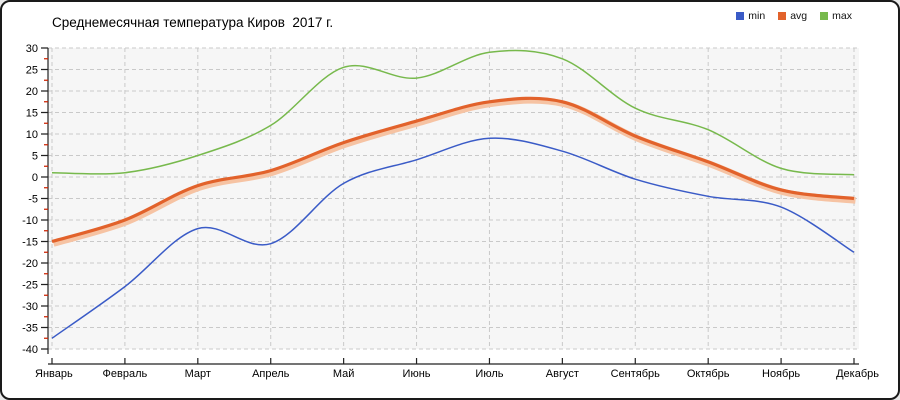 This screenshot has width=900, height=400. Describe the element at coordinates (782, 16) in the screenshot. I see `legend-swatch-avg-icon` at that location.